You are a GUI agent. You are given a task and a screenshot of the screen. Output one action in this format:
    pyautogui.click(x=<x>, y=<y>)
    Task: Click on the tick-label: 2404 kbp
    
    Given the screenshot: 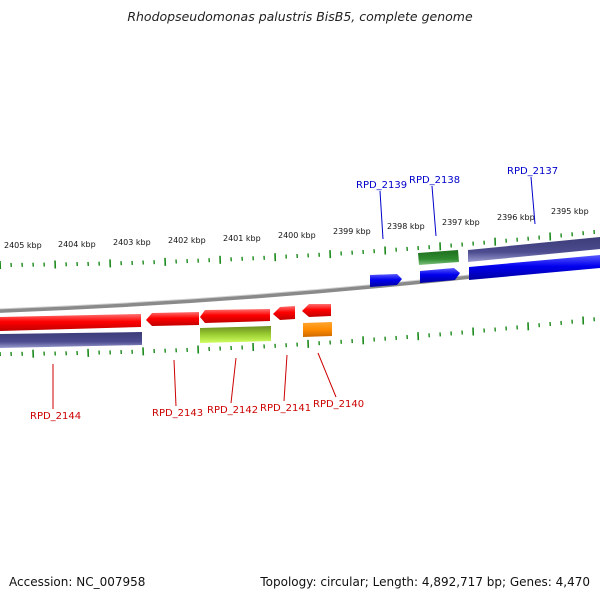 What is the action you would take?
    pyautogui.click(x=77, y=244)
    